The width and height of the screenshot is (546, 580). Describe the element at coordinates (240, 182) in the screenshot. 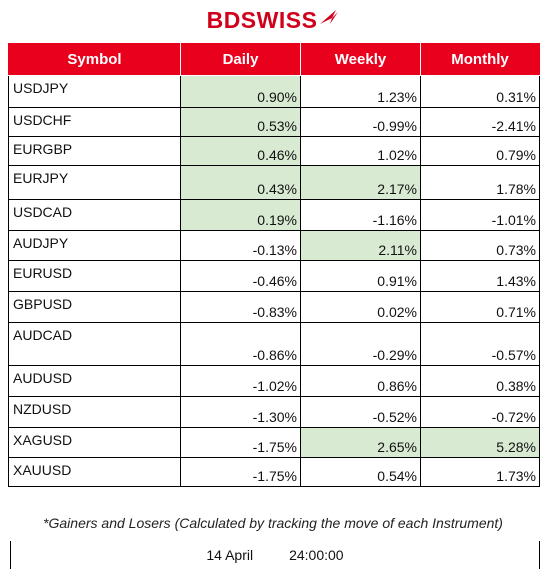

I see `daily-change-cell: 0.43%` at that location.